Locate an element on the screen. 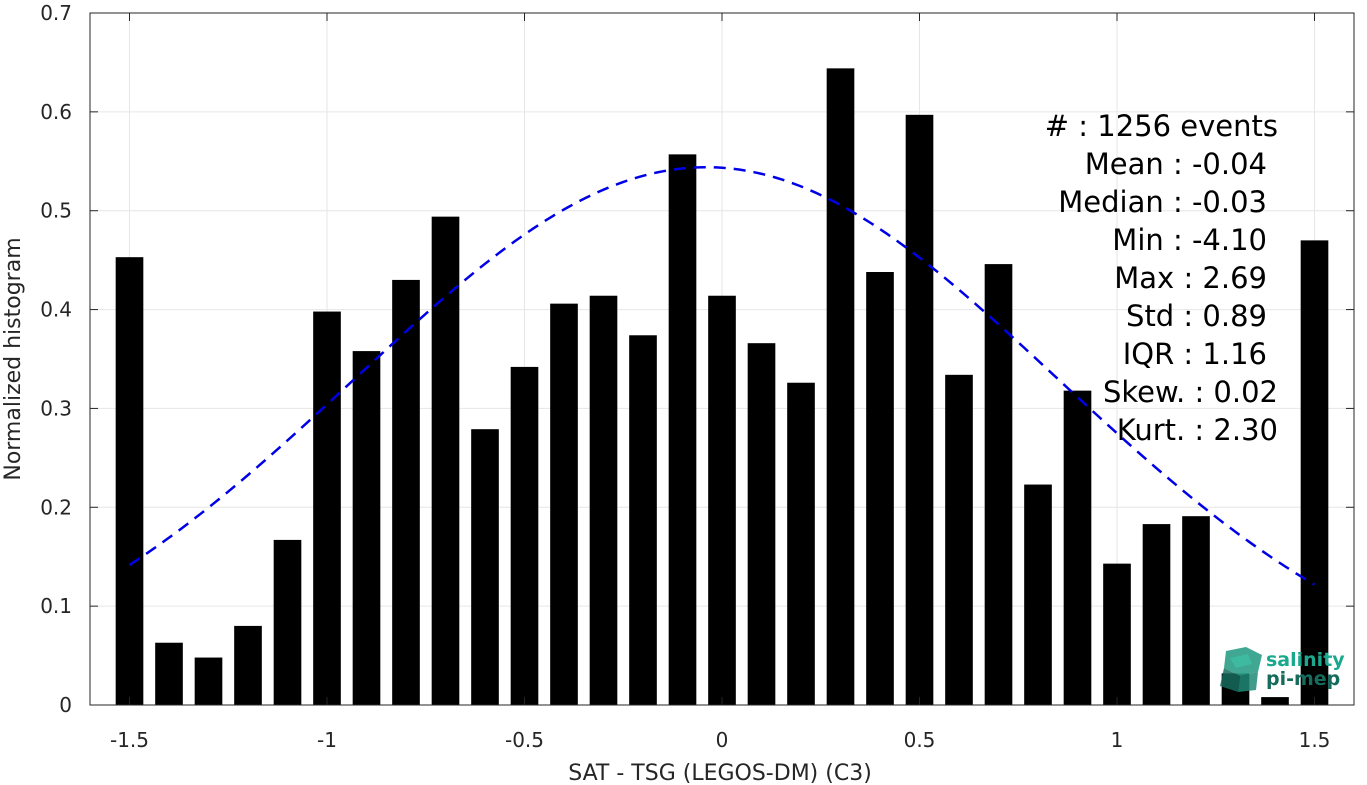  x-tick-label-0: -1.5 is located at coordinates (129, 740).